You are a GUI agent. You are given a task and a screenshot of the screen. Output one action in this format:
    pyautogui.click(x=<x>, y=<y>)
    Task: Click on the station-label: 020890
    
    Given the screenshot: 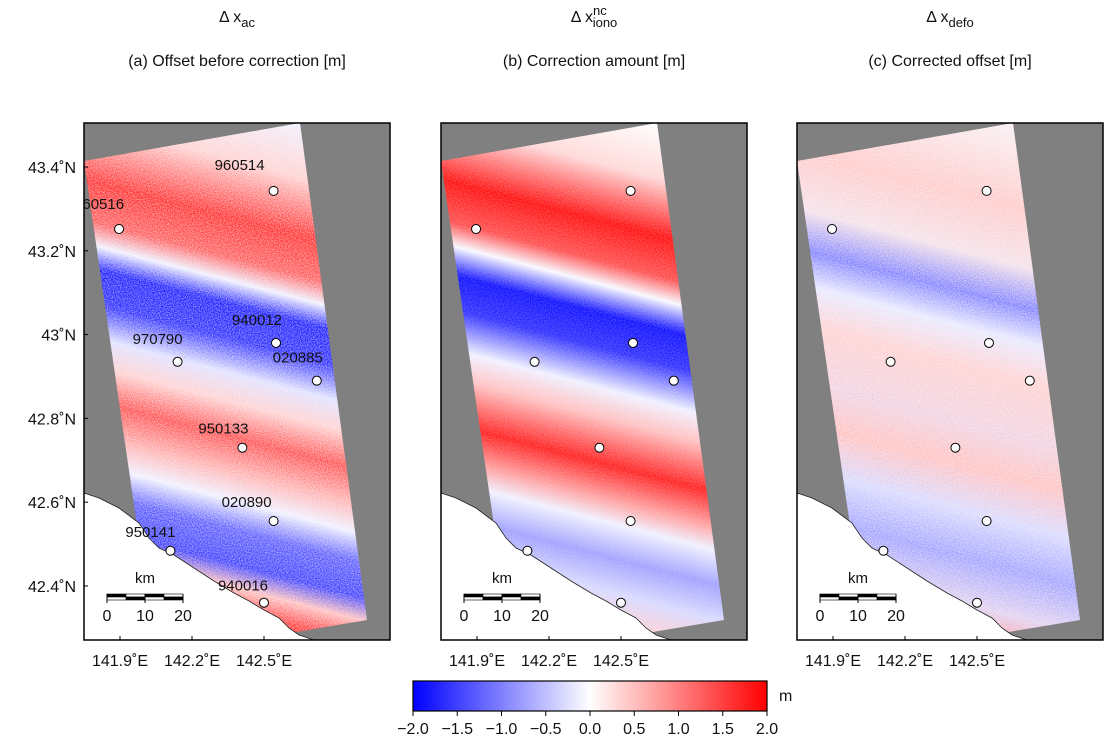 What is the action you would take?
    pyautogui.click(x=247, y=502)
    